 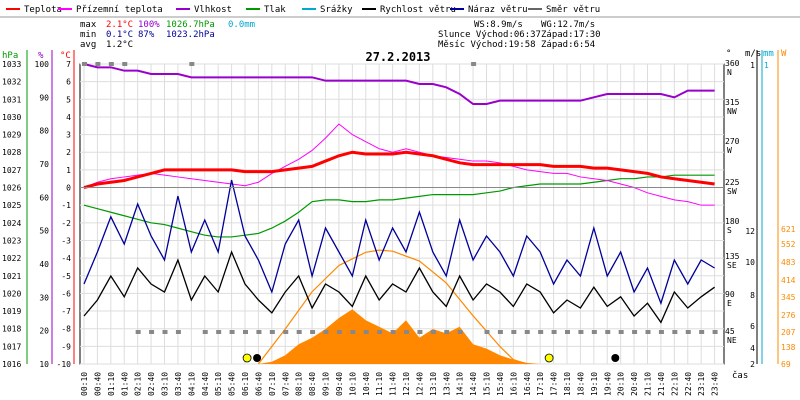 What do you see at coordinates (766, 65) in the screenshot?
I see `tick-mm: 1` at bounding box center [766, 65].